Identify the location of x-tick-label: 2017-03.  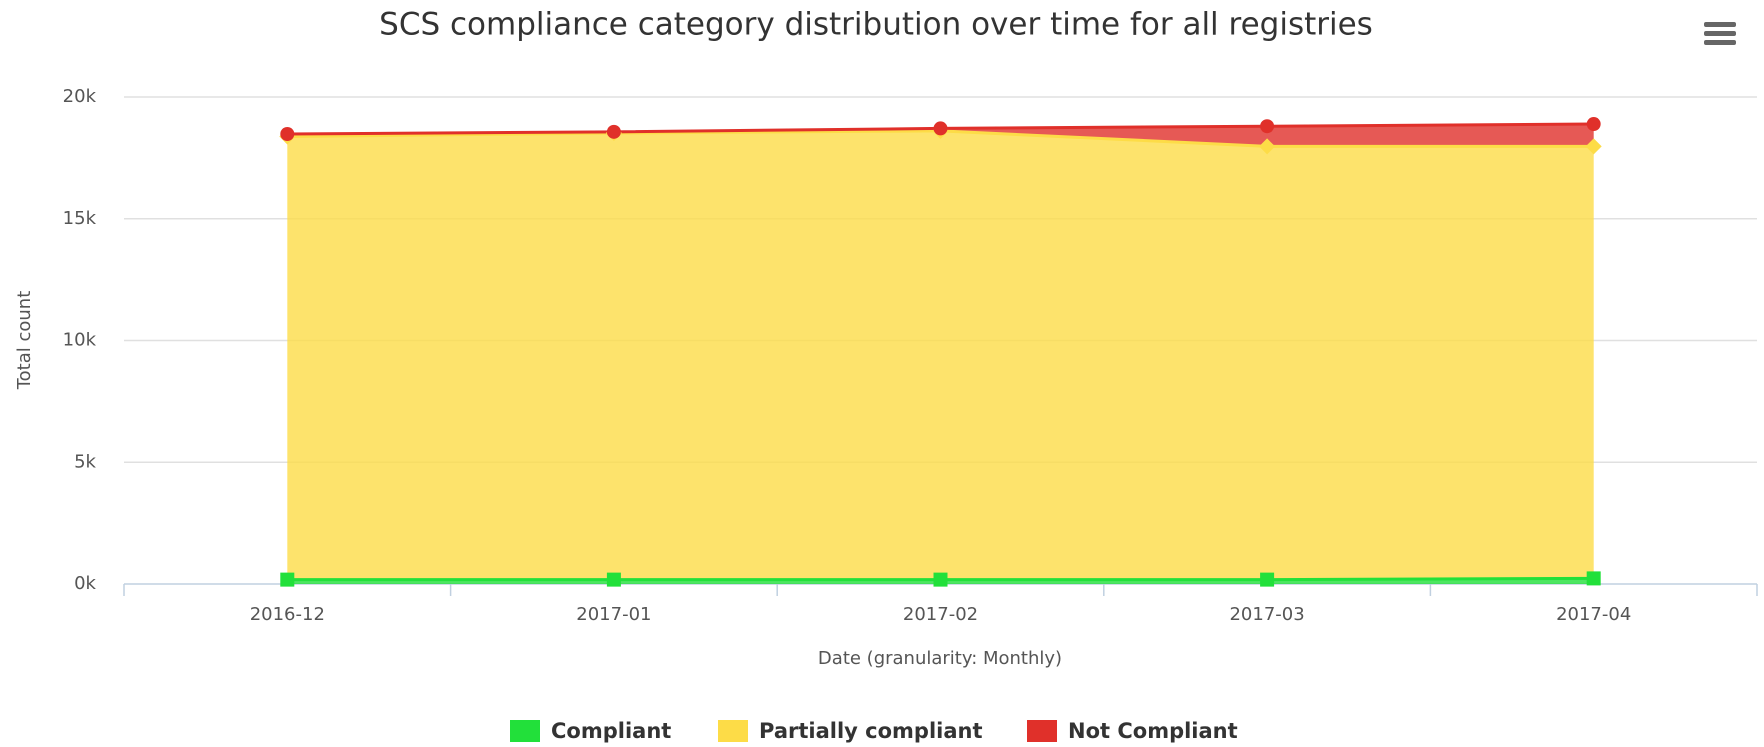
(1266, 614).